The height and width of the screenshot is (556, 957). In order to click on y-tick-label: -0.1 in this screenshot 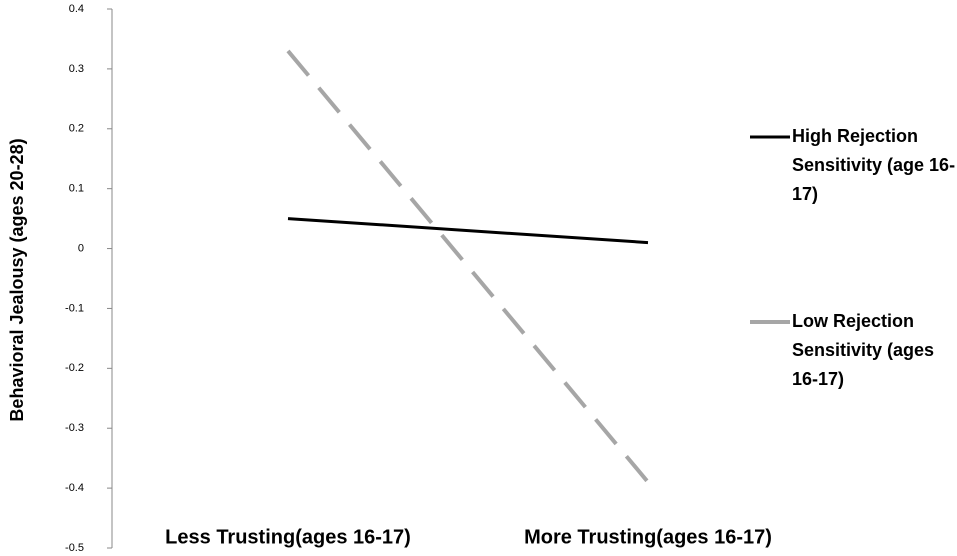, I will do `click(74, 308)`.